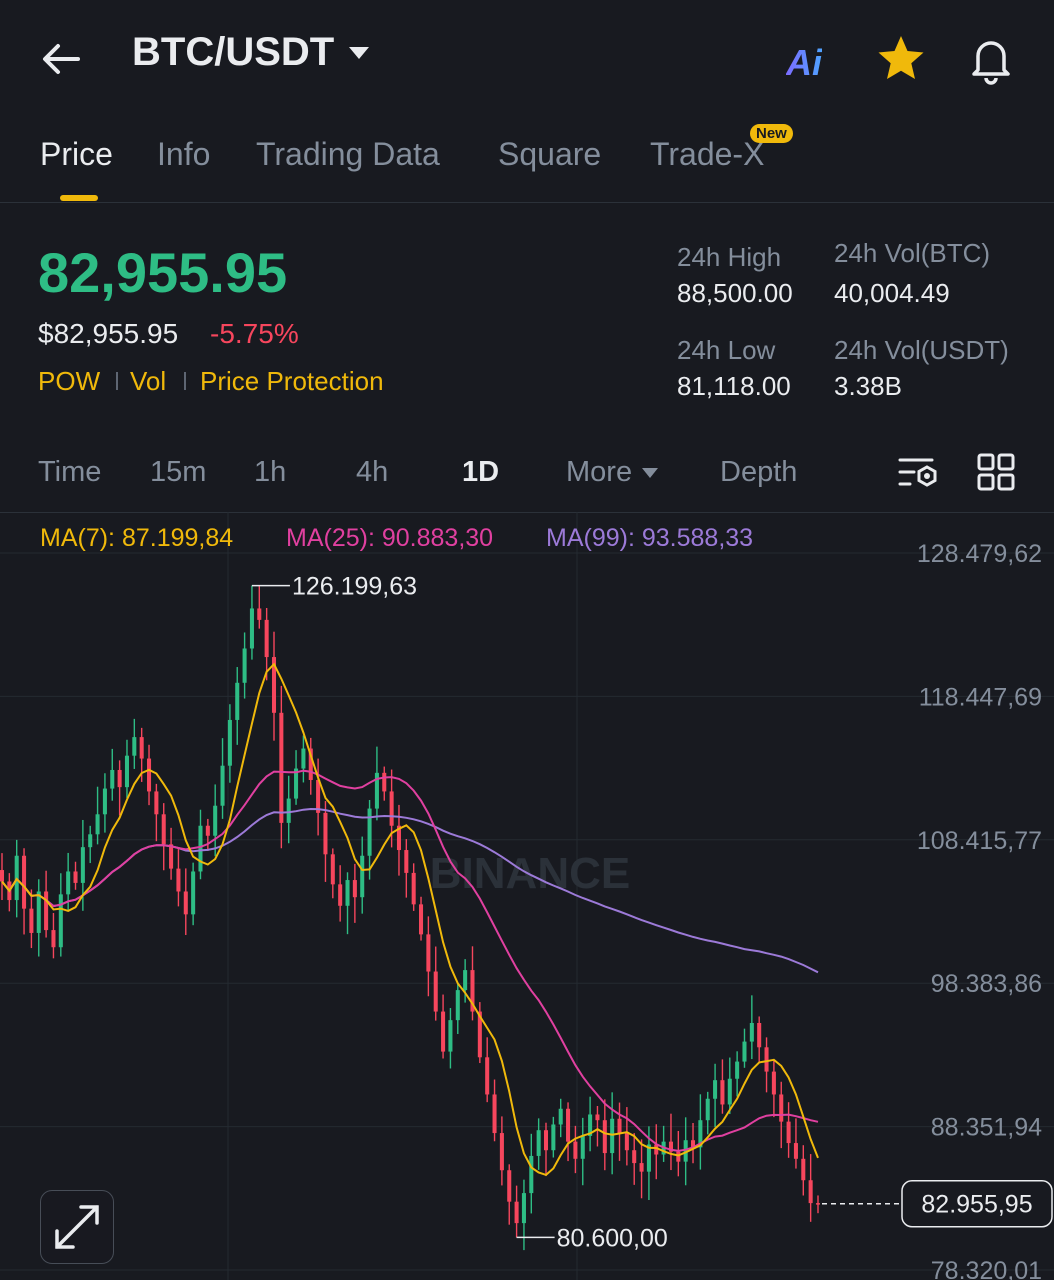 The width and height of the screenshot is (1054, 1280). I want to click on new-badge: New, so click(771, 133).